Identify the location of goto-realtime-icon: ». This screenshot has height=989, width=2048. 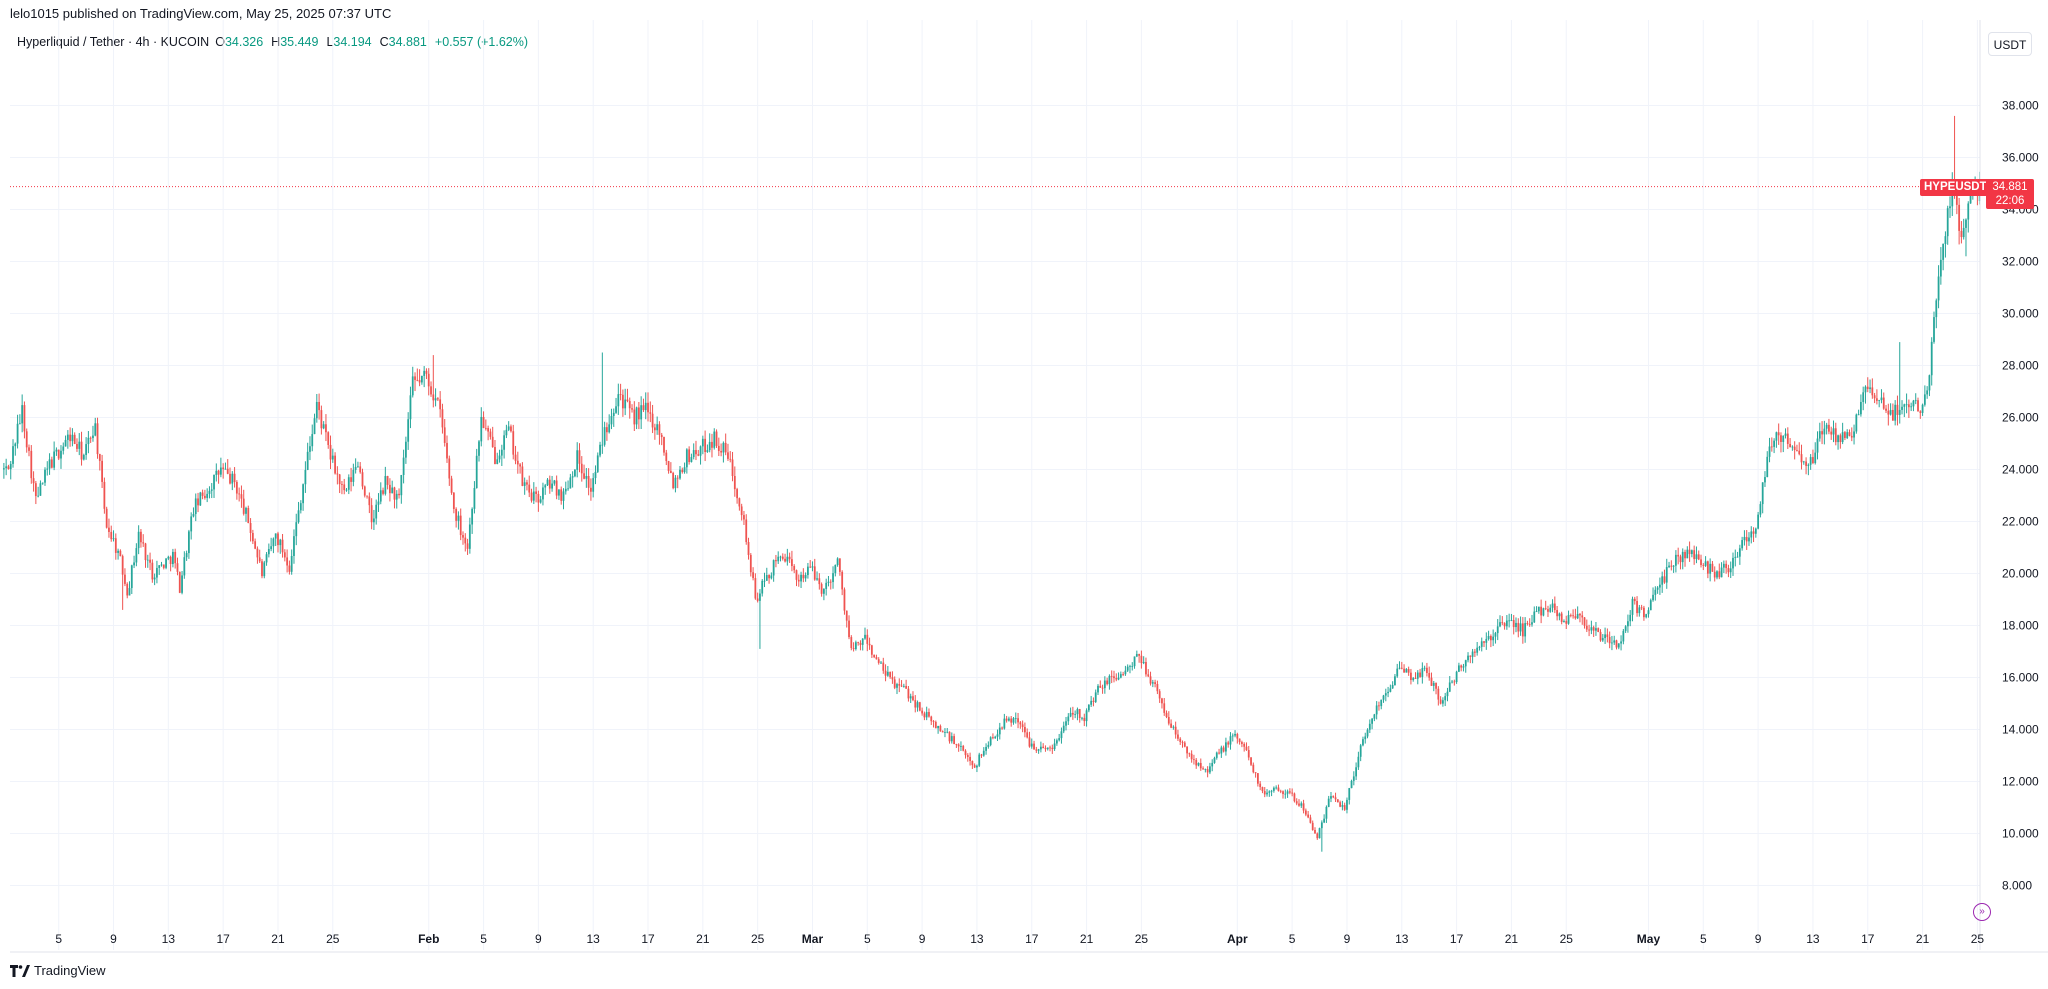
(1982, 912).